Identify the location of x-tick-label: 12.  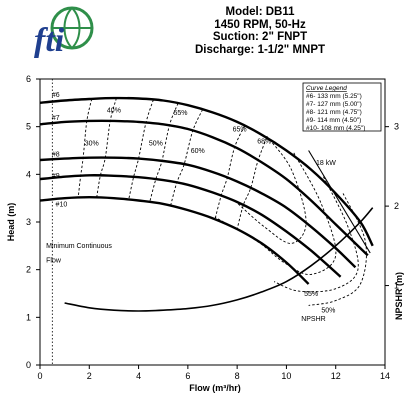
(336, 376).